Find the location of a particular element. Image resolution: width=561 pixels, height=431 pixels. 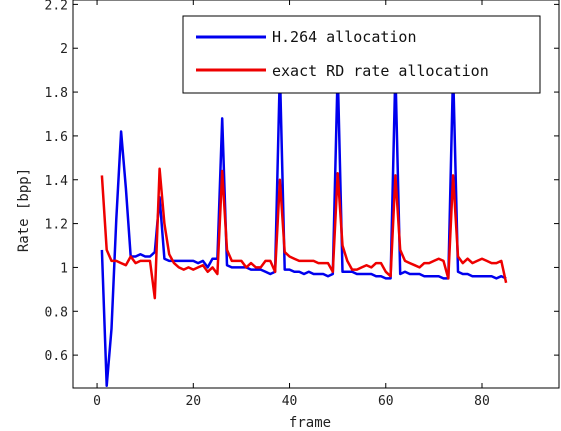

legend-box is located at coordinates (361, 54).